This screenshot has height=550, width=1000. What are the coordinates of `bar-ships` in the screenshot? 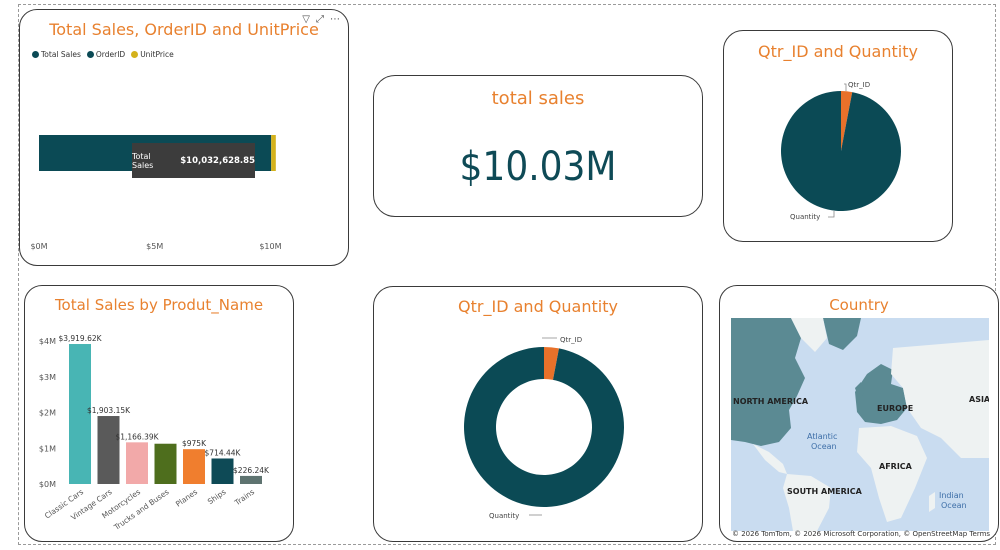 It's located at (222, 471).